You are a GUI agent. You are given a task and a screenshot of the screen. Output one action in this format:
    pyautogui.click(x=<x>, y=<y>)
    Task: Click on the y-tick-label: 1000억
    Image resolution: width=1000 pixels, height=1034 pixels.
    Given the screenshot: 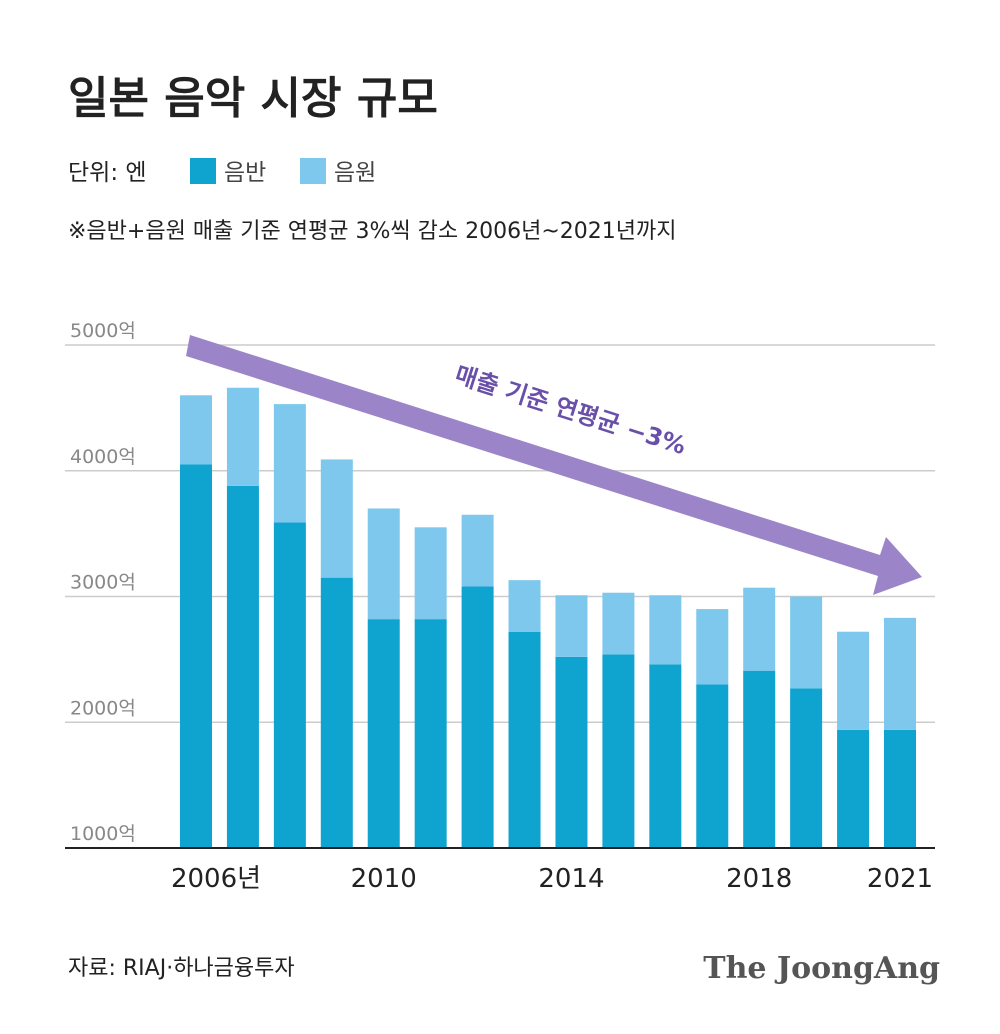 What is the action you would take?
    pyautogui.click(x=103, y=834)
    